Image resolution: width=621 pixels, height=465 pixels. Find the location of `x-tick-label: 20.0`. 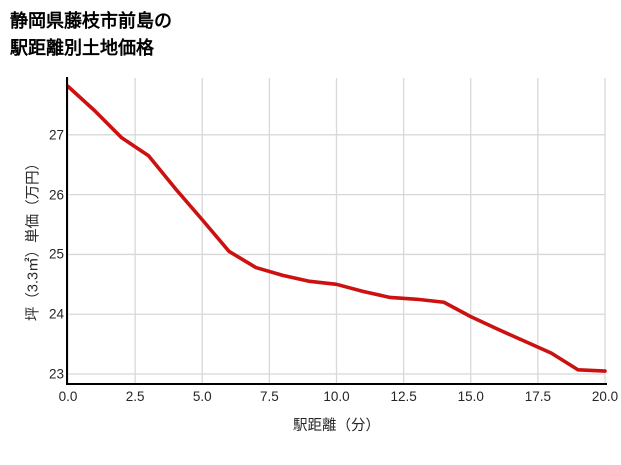

x-tick-label: 20.0 is located at coordinates (605, 396).